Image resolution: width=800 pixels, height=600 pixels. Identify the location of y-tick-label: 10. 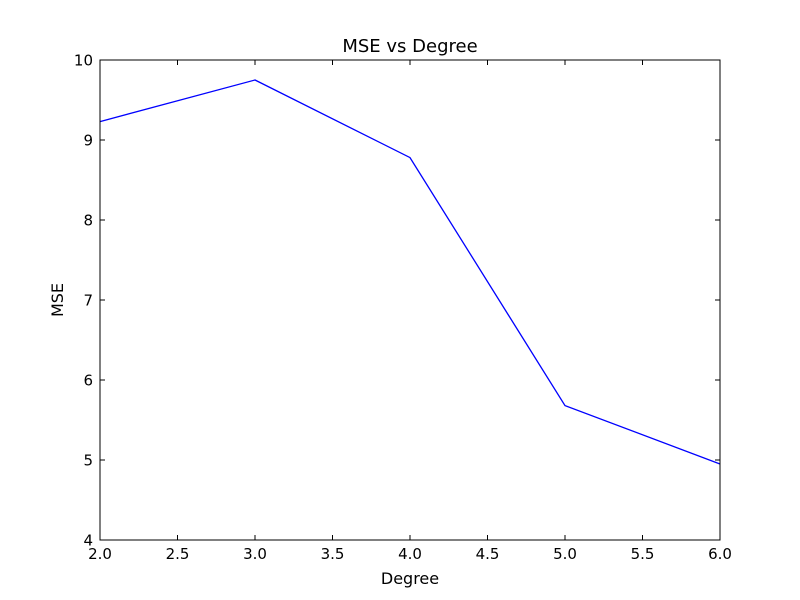
(83, 61).